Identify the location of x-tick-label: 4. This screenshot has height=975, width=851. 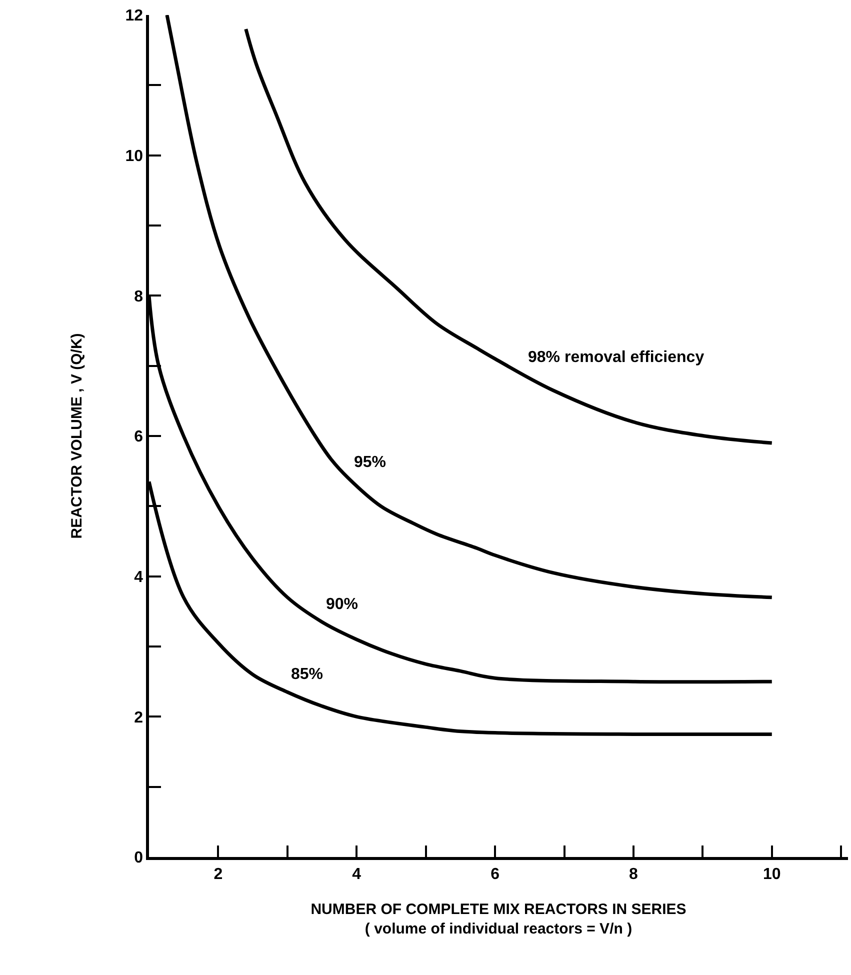
(357, 874).